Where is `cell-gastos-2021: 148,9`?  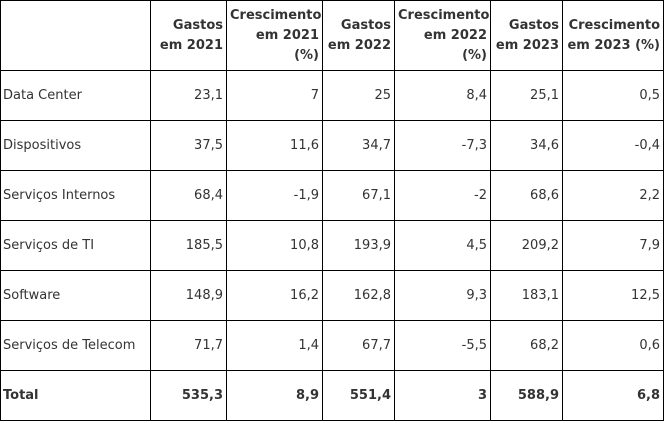
cell-gastos-2021: 148,9 is located at coordinates (188, 295).